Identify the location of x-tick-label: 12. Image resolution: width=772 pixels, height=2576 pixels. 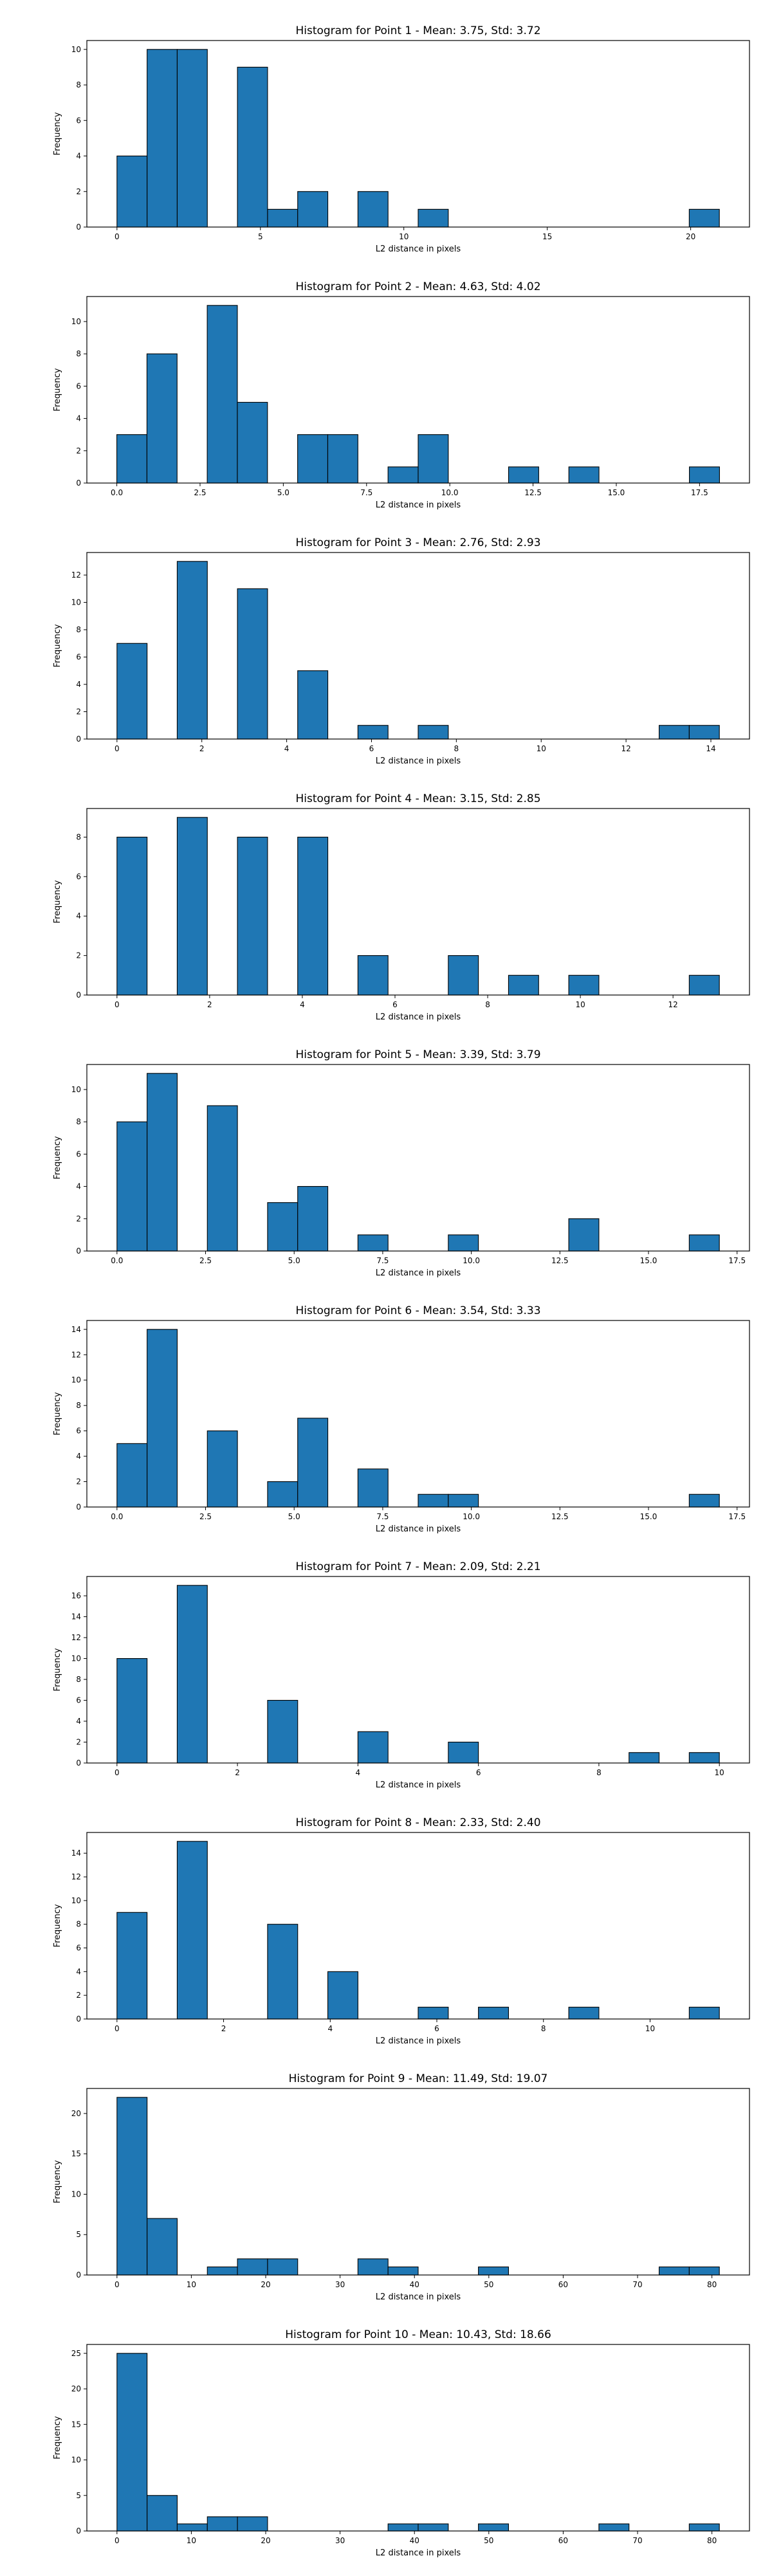
(673, 1005).